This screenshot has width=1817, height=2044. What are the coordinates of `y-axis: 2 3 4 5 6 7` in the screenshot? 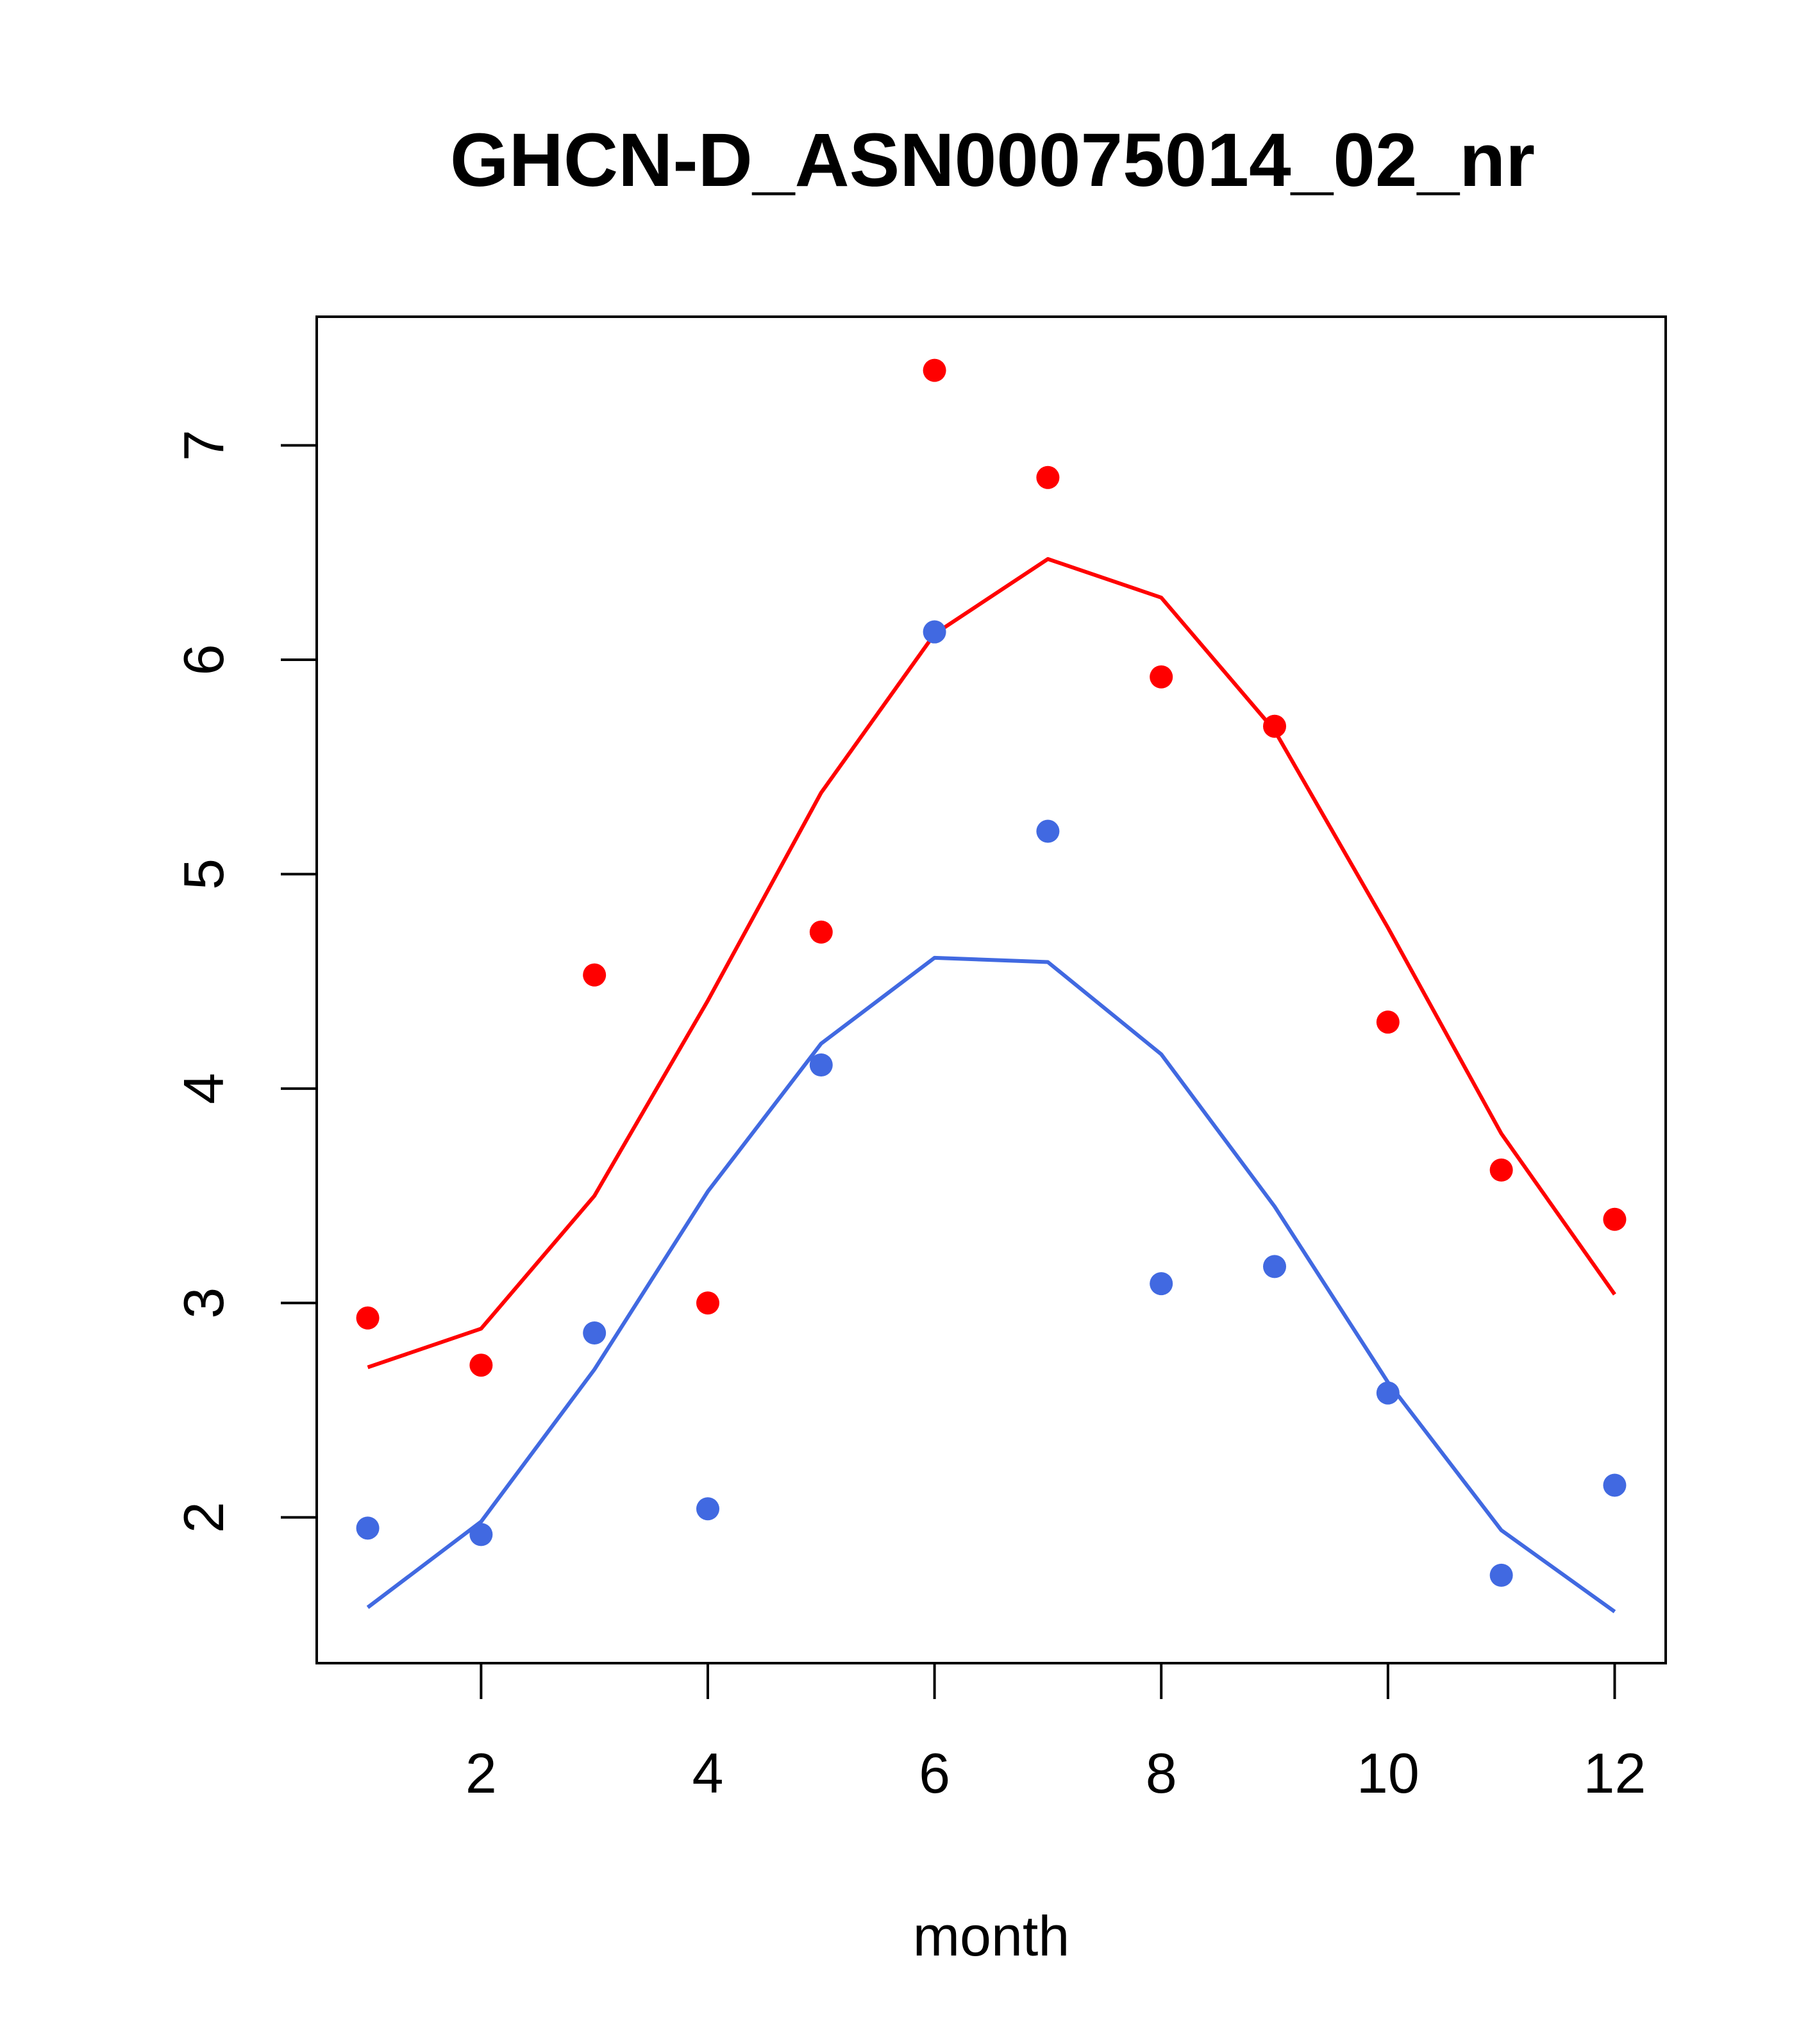 It's located at (245, 982).